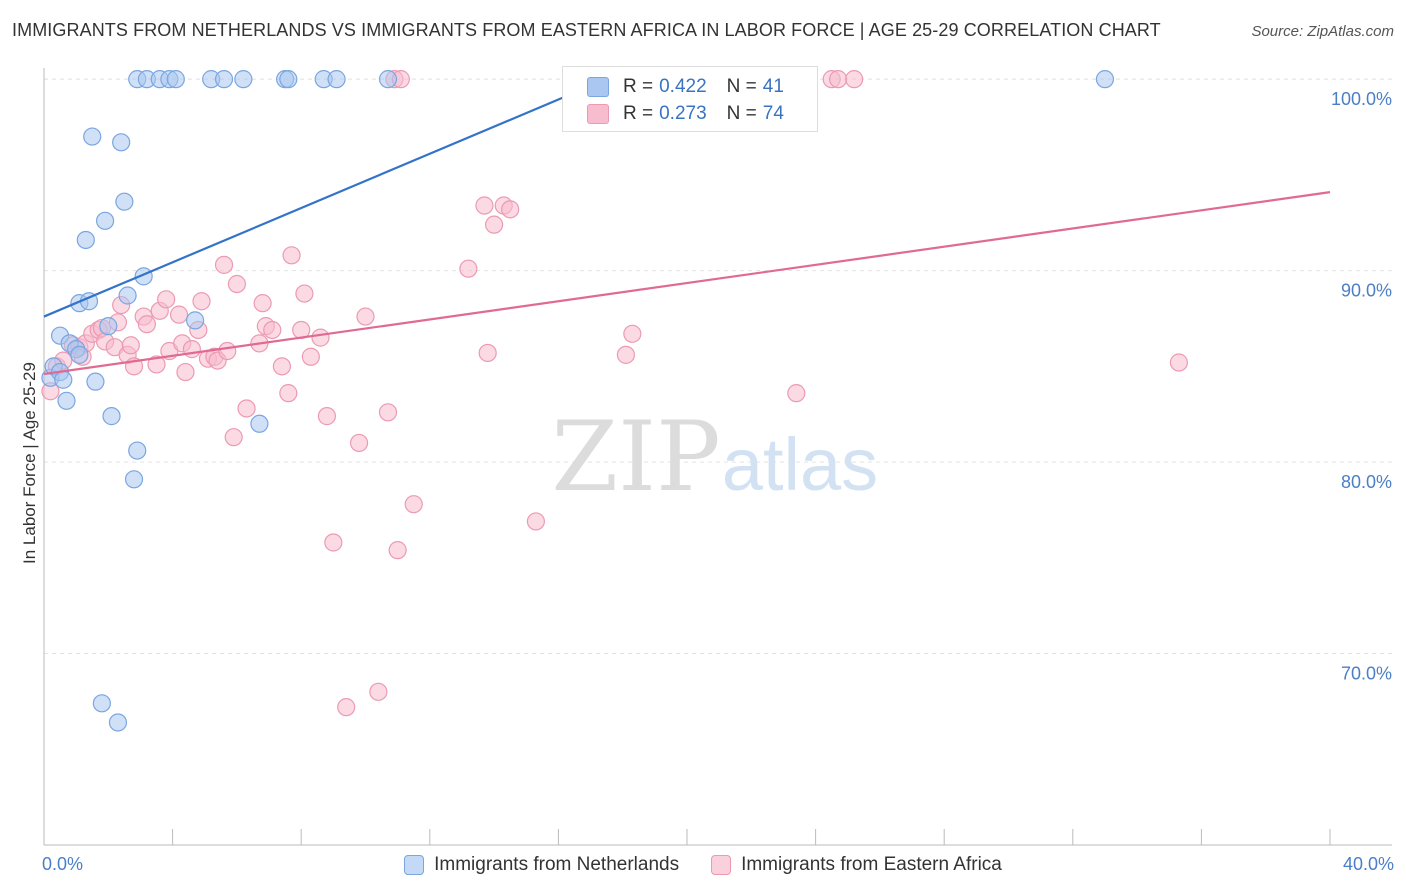 Image resolution: width=1406 pixels, height=892 pixels. Describe the element at coordinates (800, 464) in the screenshot. I see `watermark-atlas: atlas` at that location.